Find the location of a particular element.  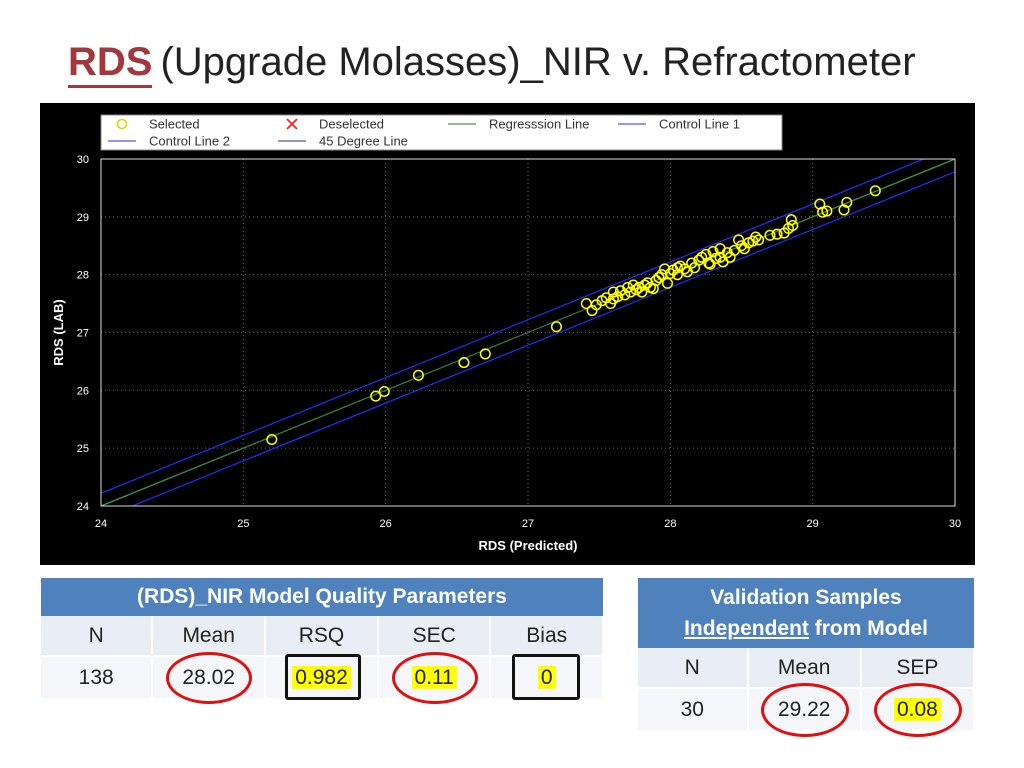

model-val-mean-text: 28.02 is located at coordinates (208, 677).